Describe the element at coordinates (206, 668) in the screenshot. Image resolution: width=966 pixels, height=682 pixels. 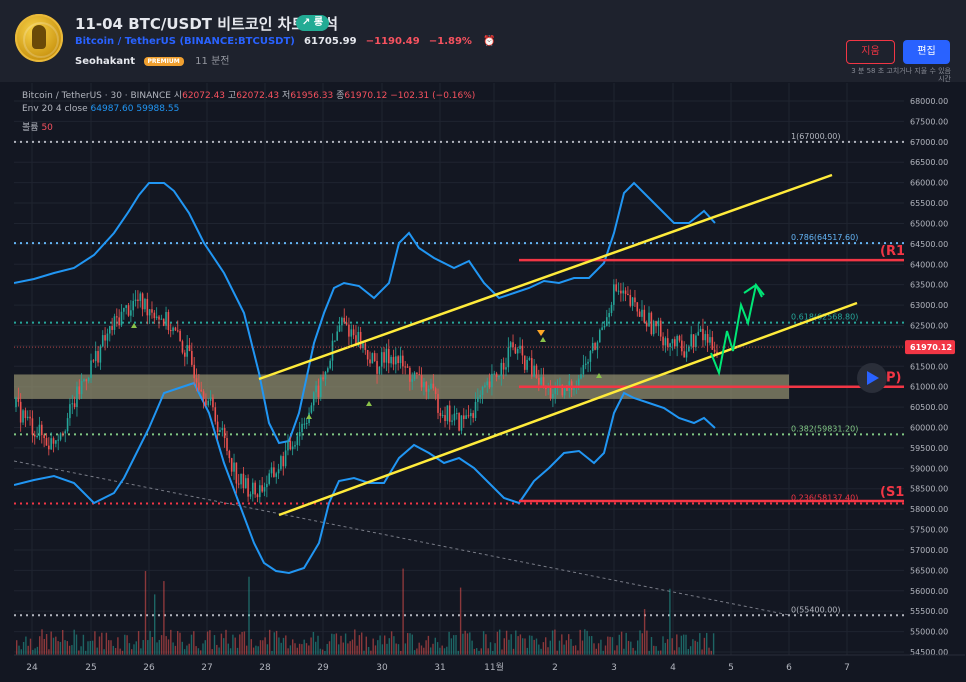
I see `time-tick: 27` at that location.